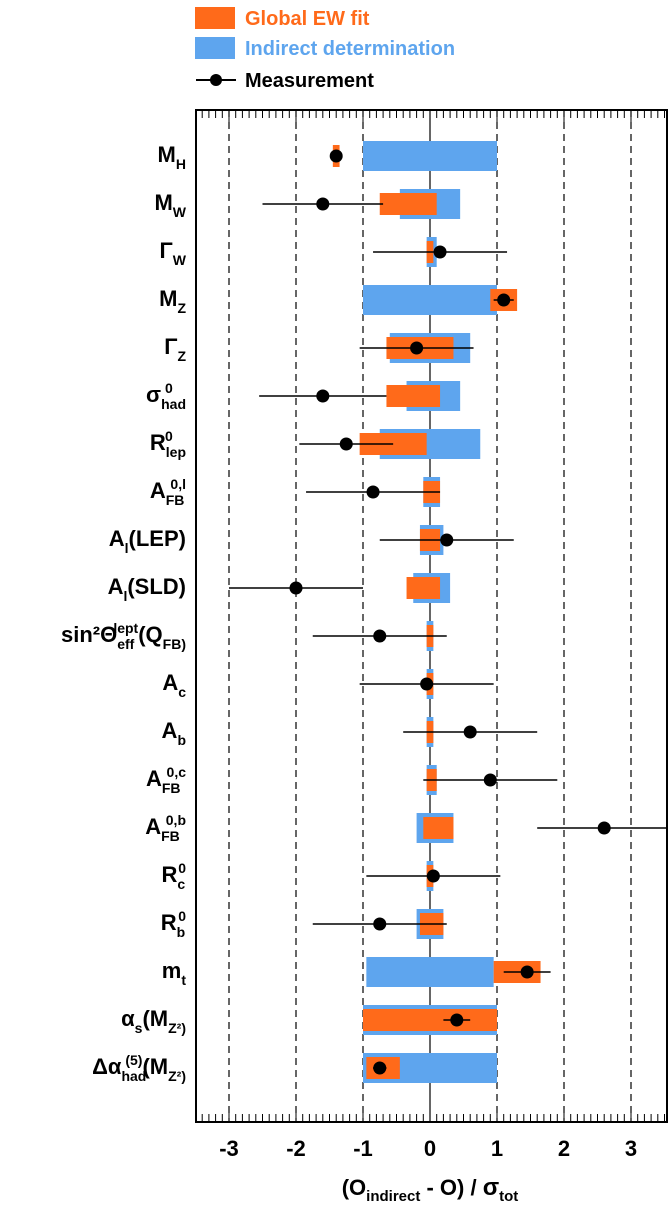 The height and width of the screenshot is (1219, 668). Describe the element at coordinates (427, 684) in the screenshot. I see `measurement-point-a-c` at that location.